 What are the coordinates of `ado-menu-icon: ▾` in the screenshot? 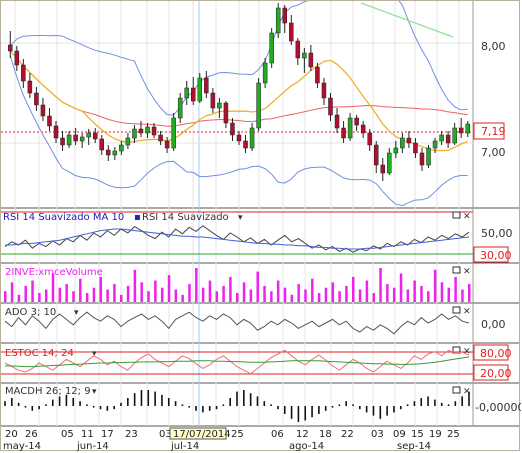 It's located at (76, 313).